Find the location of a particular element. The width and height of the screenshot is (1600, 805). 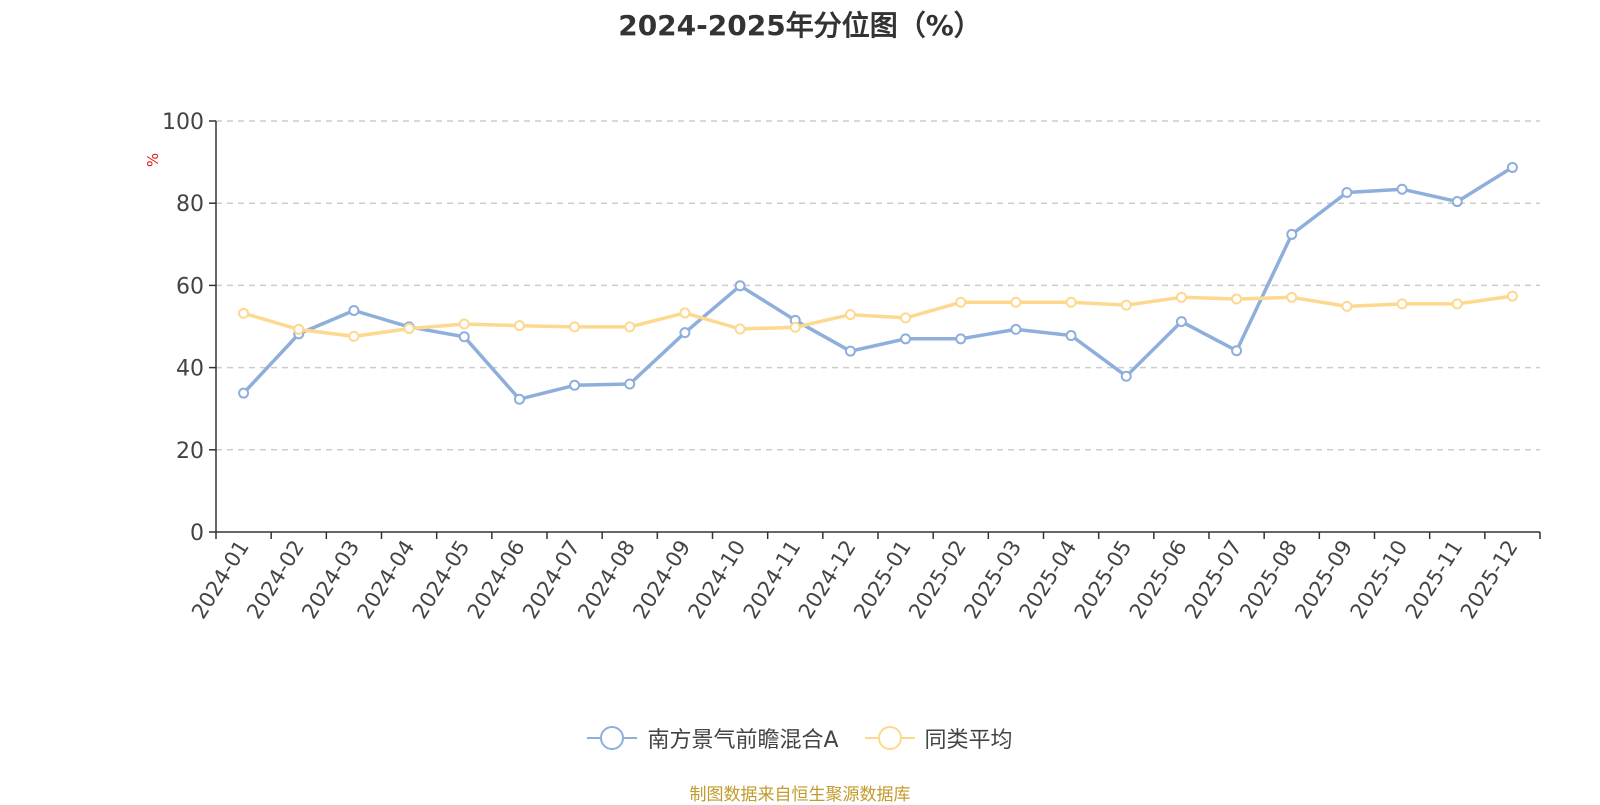

legend: 南方景气前瞻混合A 同类平均 is located at coordinates (800, 738).